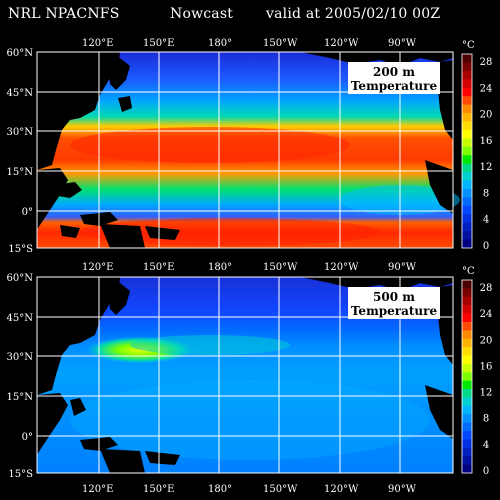 This screenshot has height=500, width=500. What do you see at coordinates (394, 297) in the screenshot?
I see `depth-label: 500 m` at bounding box center [394, 297].